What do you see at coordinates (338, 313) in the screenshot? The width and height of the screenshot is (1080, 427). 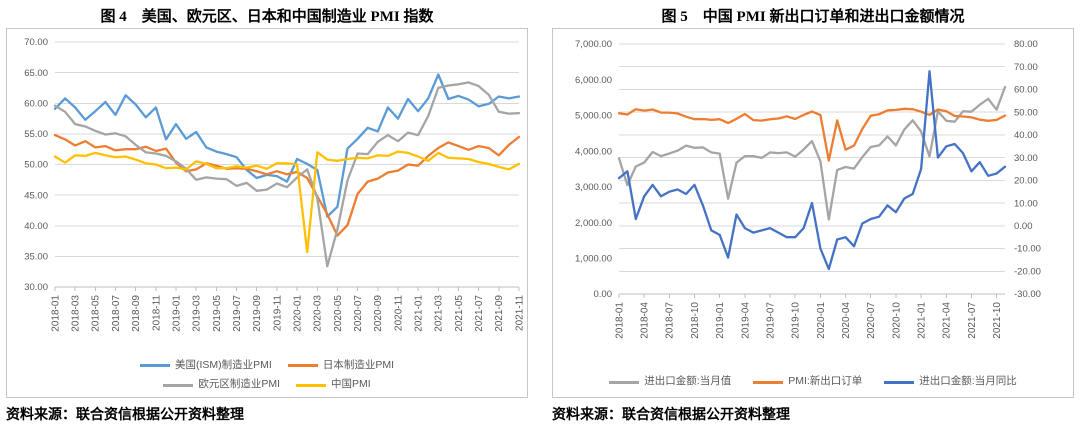 I see `svg-text: 2020-05` at bounding box center [338, 313].